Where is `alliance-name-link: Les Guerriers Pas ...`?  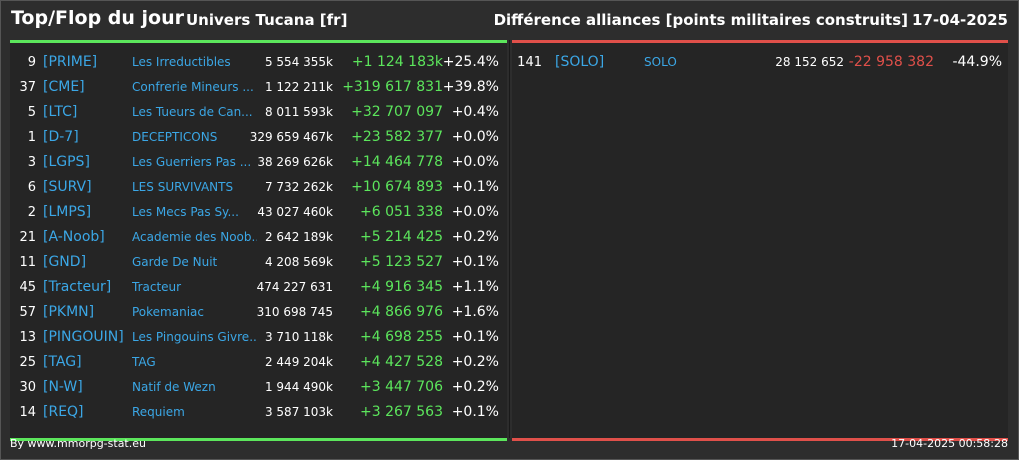
alliance-name-link: Les Guerriers Pas ... is located at coordinates (192, 162).